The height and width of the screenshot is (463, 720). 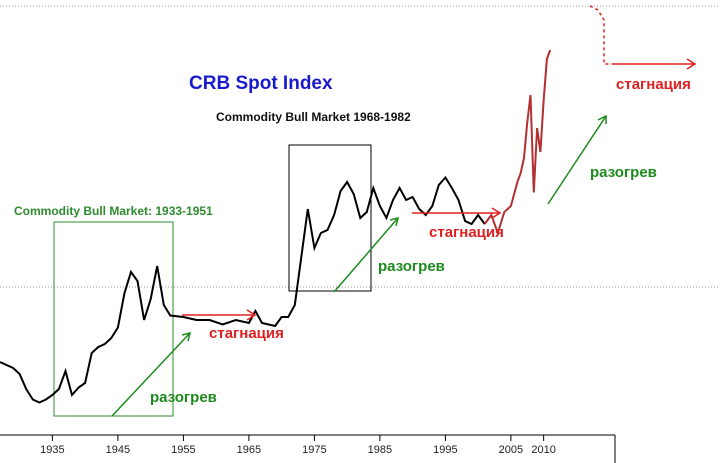 I want to click on x-tick-label: 1985, so click(x=380, y=450).